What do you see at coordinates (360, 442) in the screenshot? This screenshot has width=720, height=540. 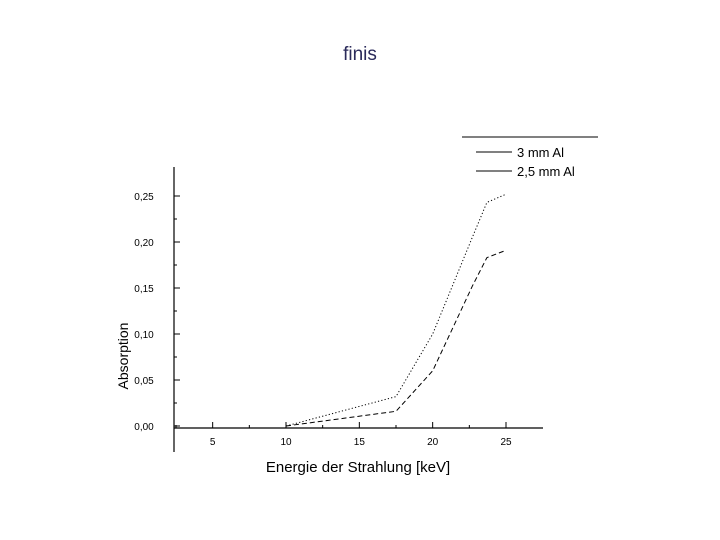 I see `x-tick-label: 15` at bounding box center [360, 442].